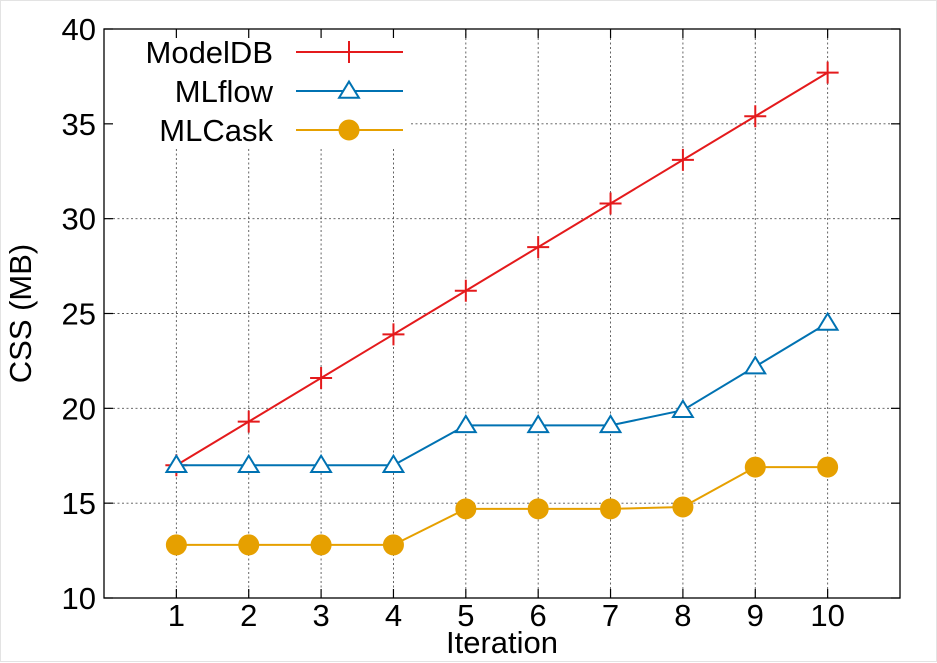  What do you see at coordinates (79, 314) in the screenshot?
I see `y-tick-label: 25` at bounding box center [79, 314].